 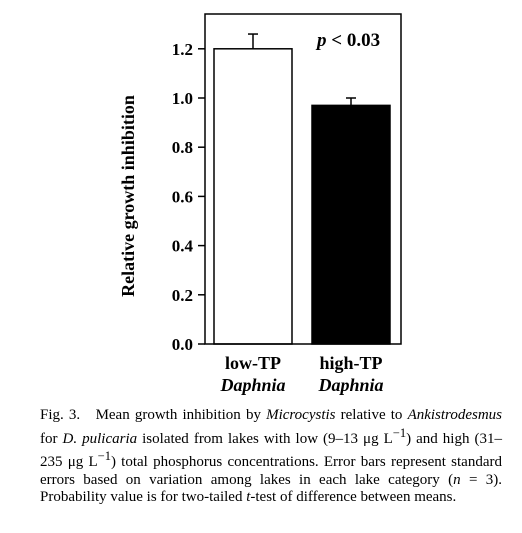 I want to click on caption-superscript-2: −1, so click(x=104, y=456).